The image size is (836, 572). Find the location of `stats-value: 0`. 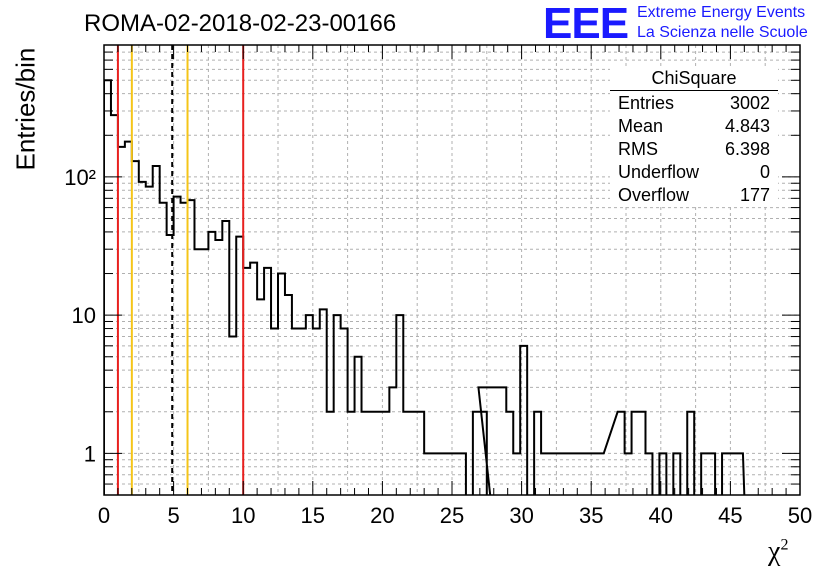

stats-value: 0 is located at coordinates (764, 172).